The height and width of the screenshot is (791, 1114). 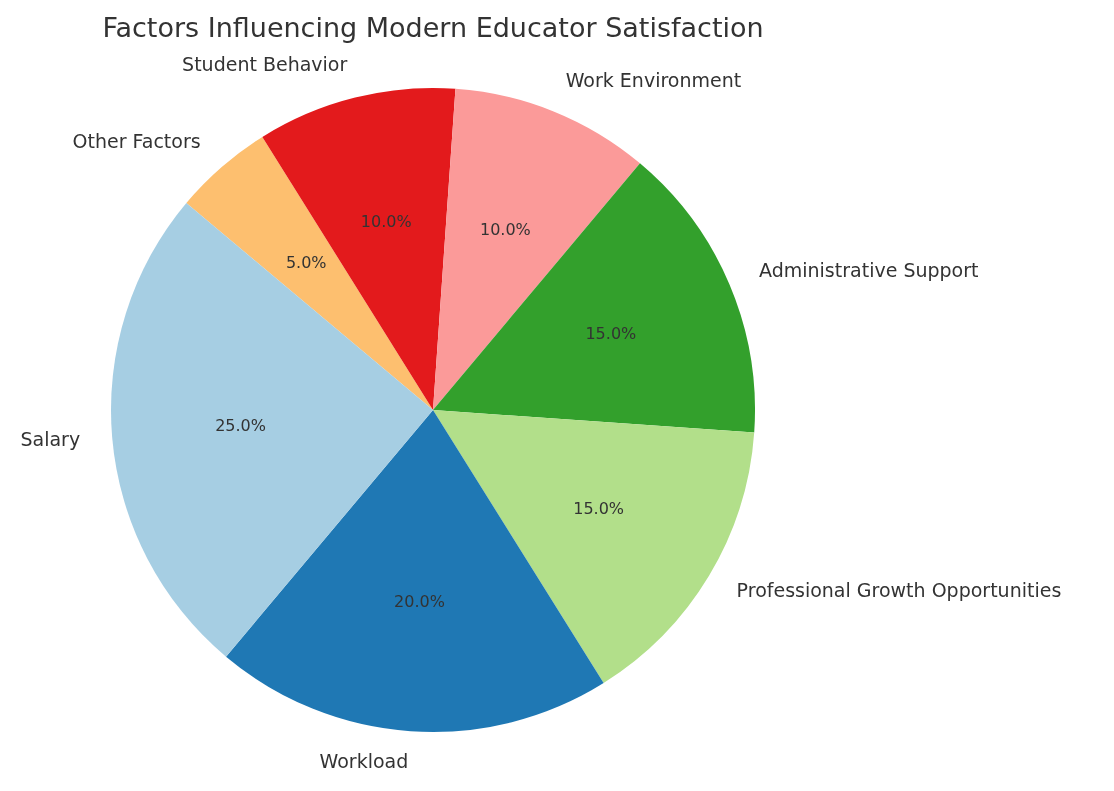 What do you see at coordinates (265, 64) in the screenshot?
I see `slice-label: Student Behavior` at bounding box center [265, 64].